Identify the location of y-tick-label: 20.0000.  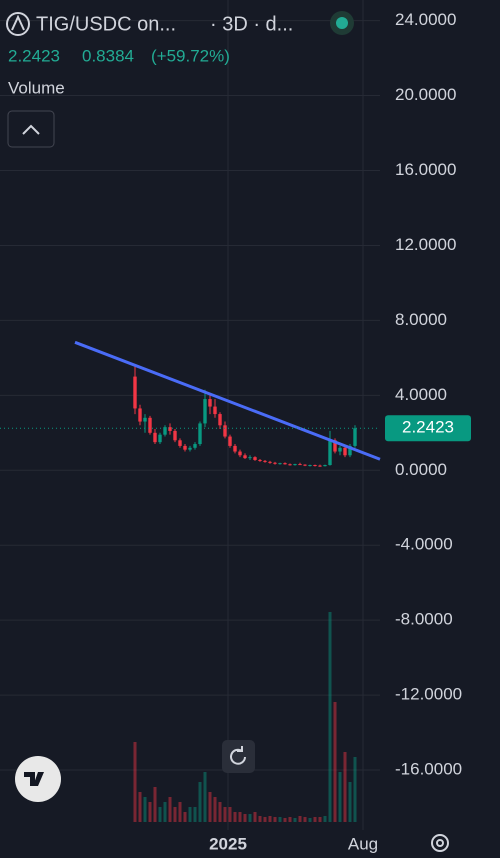
(425, 94).